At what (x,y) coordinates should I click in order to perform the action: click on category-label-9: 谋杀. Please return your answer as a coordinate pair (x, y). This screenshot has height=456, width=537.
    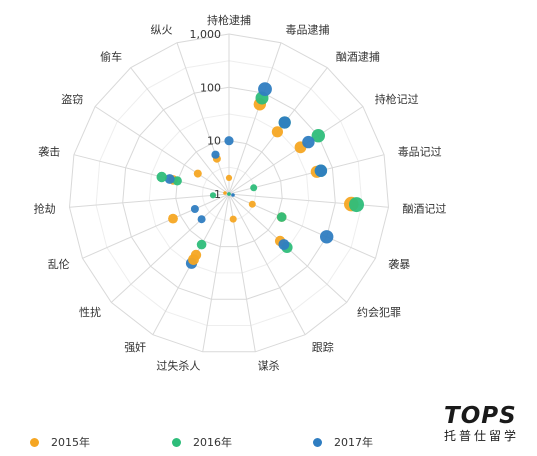
    Looking at the image, I should click on (269, 366).